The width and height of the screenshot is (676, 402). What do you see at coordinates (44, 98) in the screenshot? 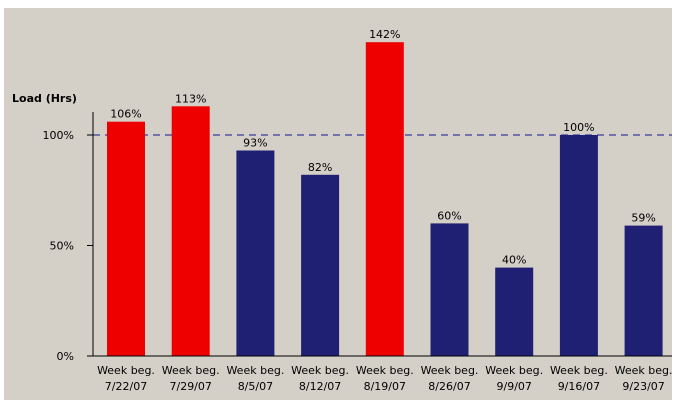
I see `y-axis-title: Load (Hrs)` at bounding box center [44, 98].